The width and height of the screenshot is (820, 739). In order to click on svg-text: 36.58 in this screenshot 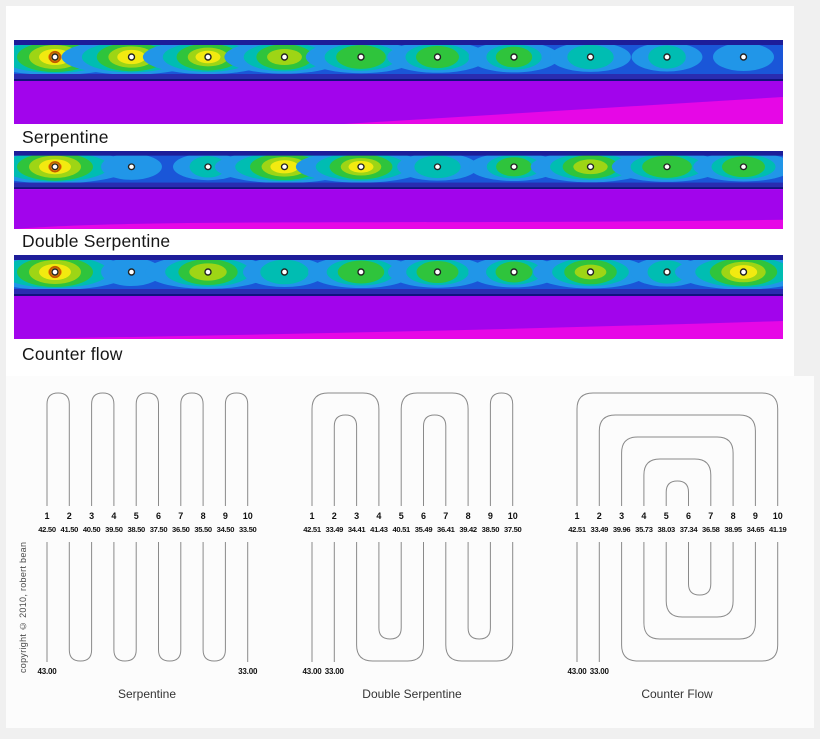, I will do `click(711, 529)`.